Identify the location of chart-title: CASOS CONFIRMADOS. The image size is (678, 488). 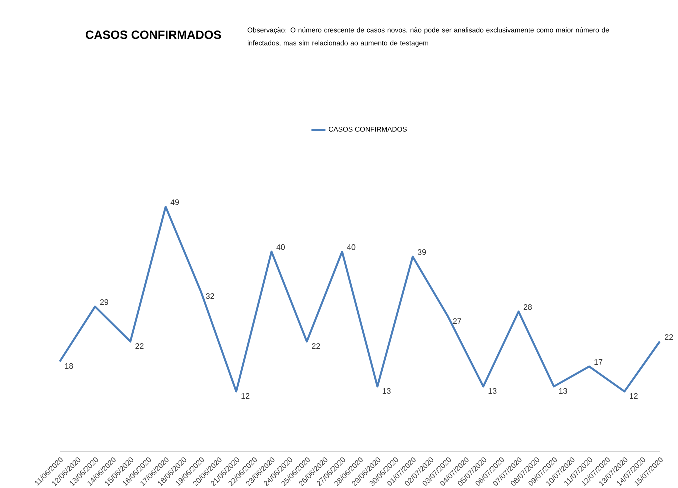
(154, 35).